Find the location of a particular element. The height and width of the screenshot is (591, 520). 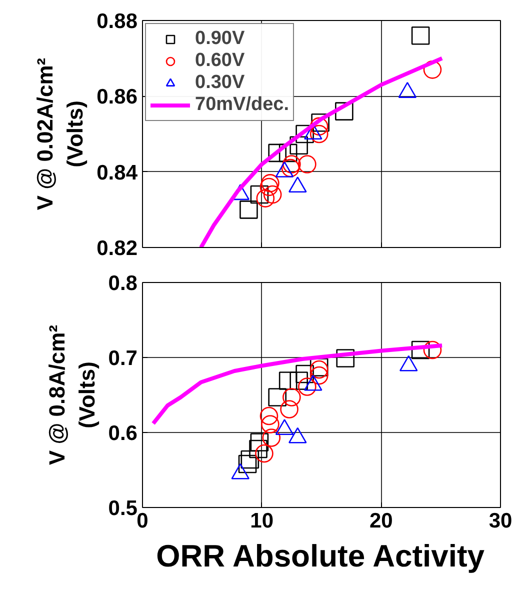

x-tick-label: 20 is located at coordinates (381, 521).